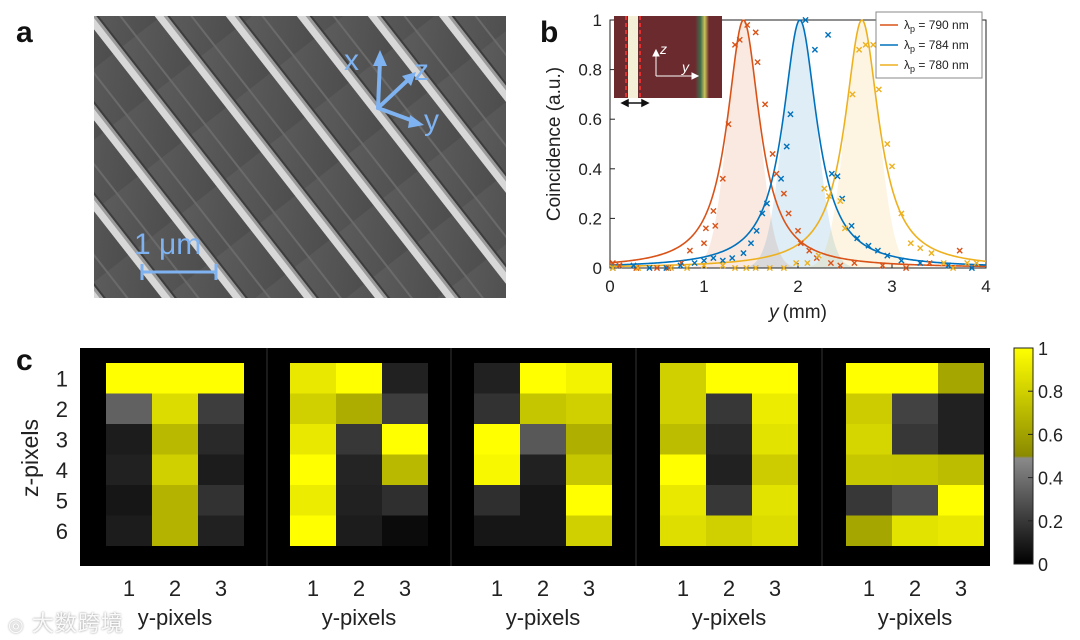 The height and width of the screenshot is (640, 1080). Describe the element at coordinates (549, 32) in the screenshot. I see `panel-label-b: b` at that location.